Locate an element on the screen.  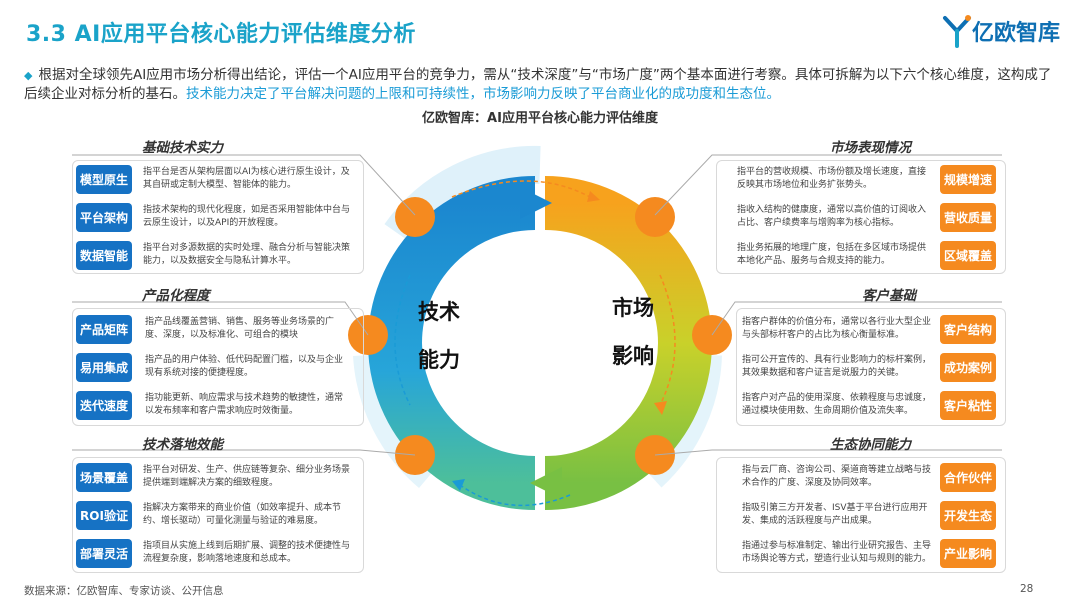
desc-iteration-speed: 指功能更新、响应需求与技术趋势的敏捷性，通常以发布频率和客户需求响应时效衡量。 is located at coordinates (244, 404).